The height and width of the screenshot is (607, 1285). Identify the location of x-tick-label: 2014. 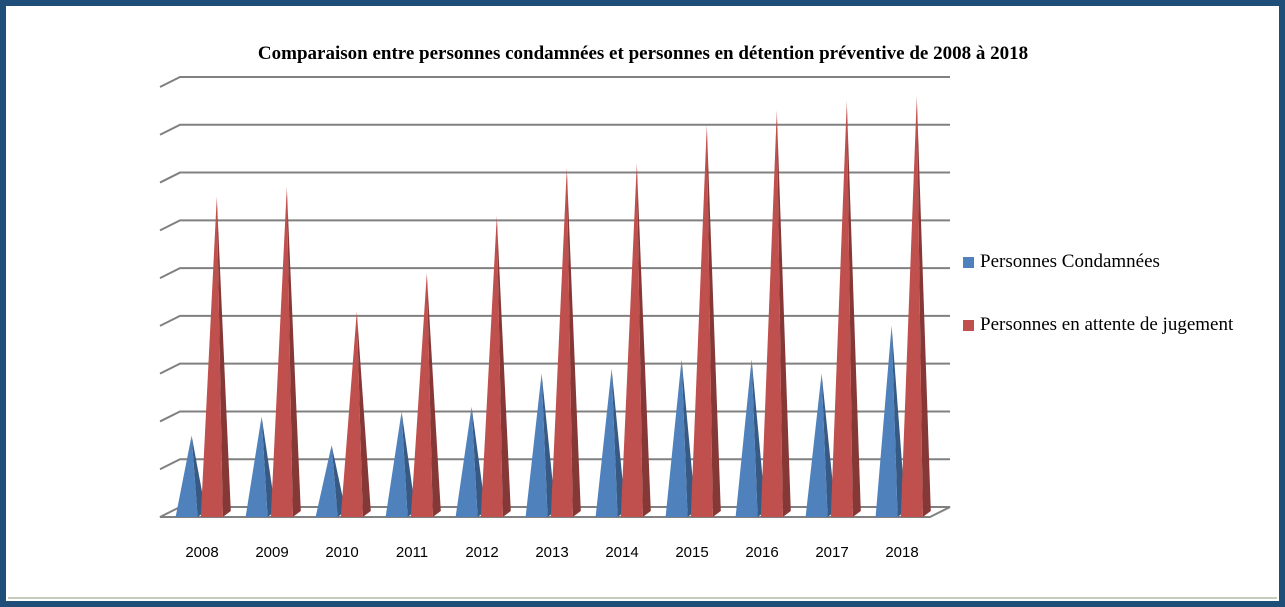
(621, 552).